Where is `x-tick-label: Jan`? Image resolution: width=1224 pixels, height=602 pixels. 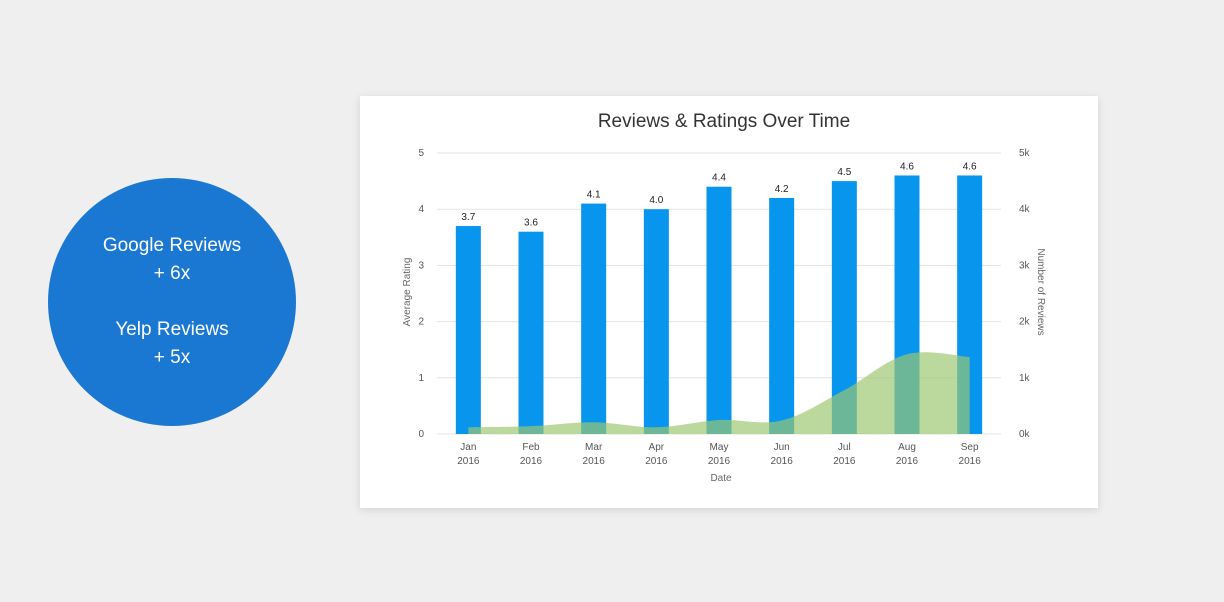
x-tick-label: Jan is located at coordinates (468, 447).